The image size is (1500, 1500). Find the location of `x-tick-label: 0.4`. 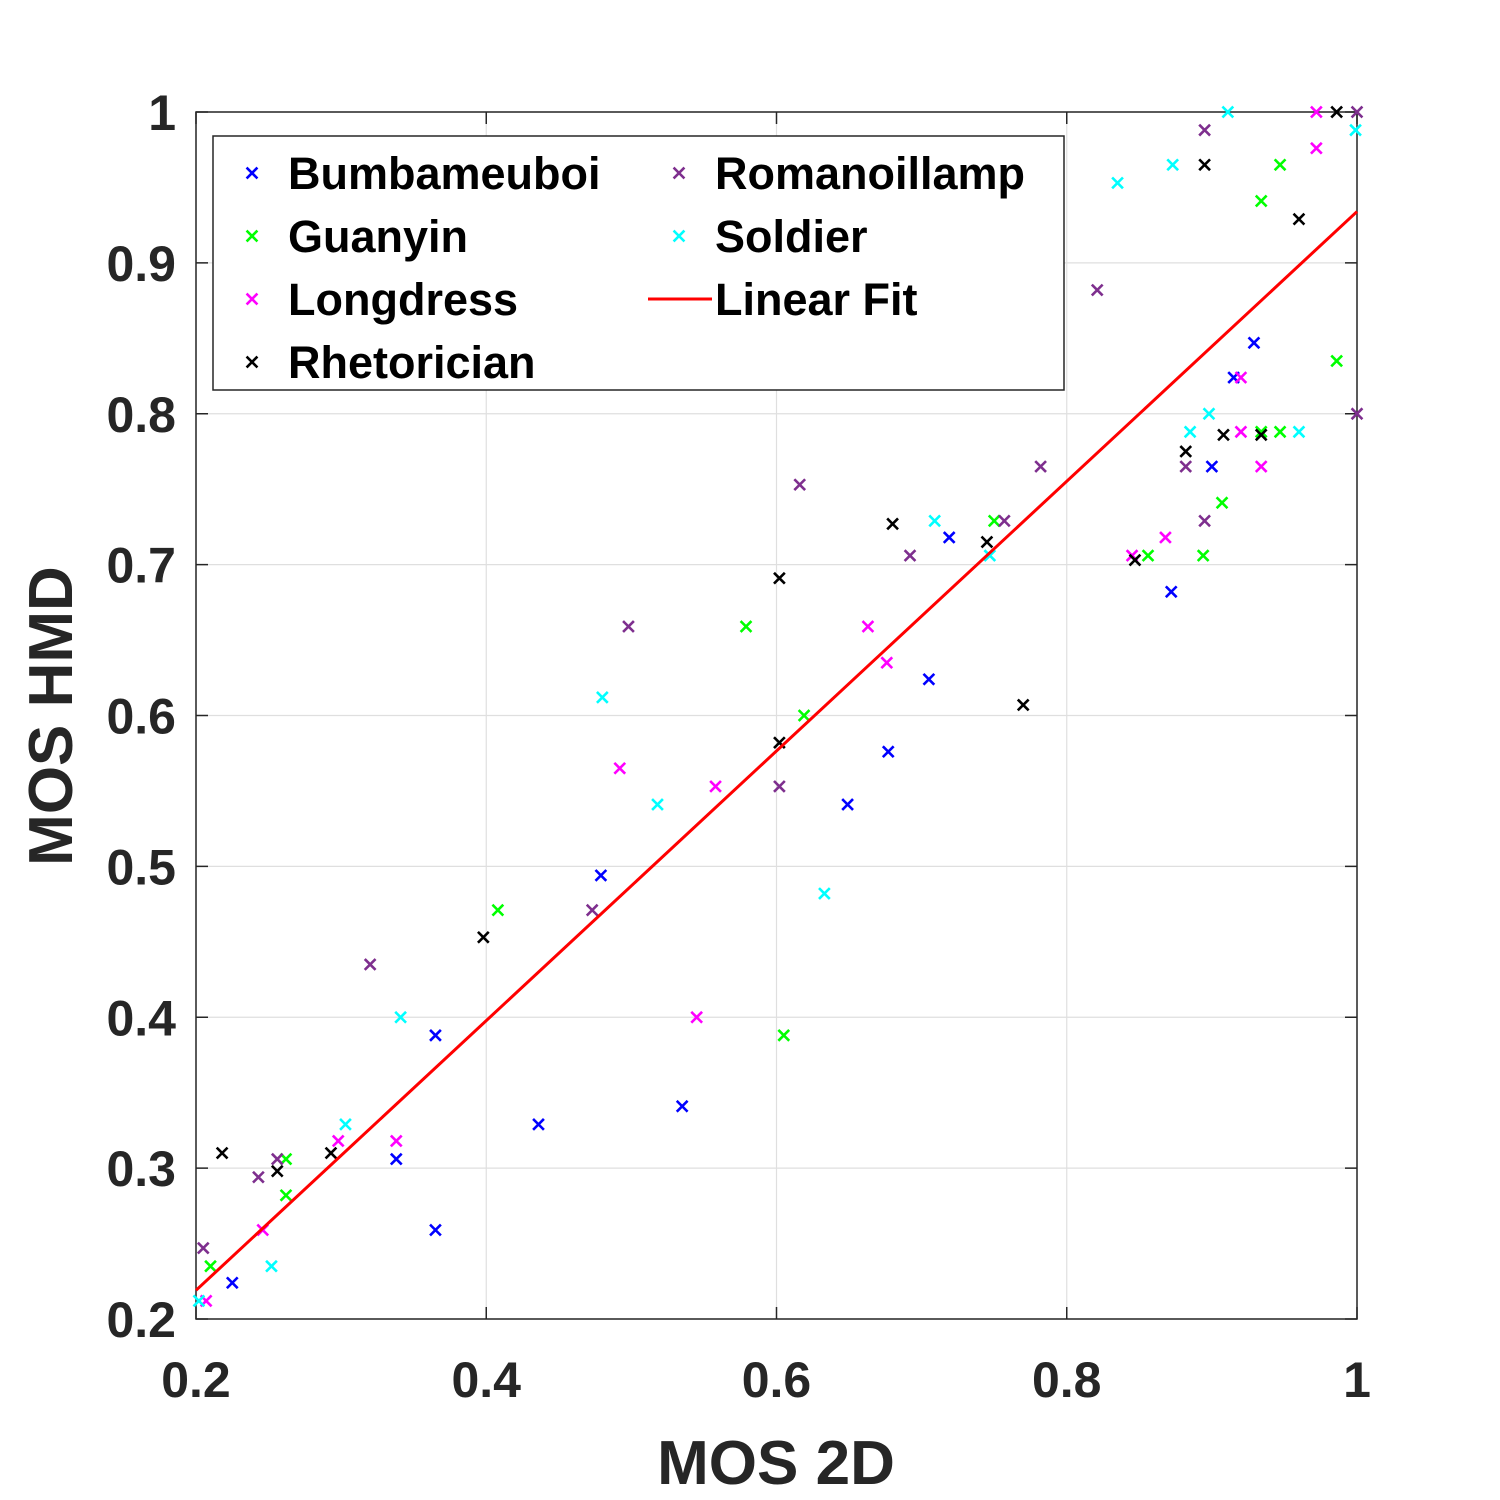

x-tick-label: 0.4 is located at coordinates (486, 1380).